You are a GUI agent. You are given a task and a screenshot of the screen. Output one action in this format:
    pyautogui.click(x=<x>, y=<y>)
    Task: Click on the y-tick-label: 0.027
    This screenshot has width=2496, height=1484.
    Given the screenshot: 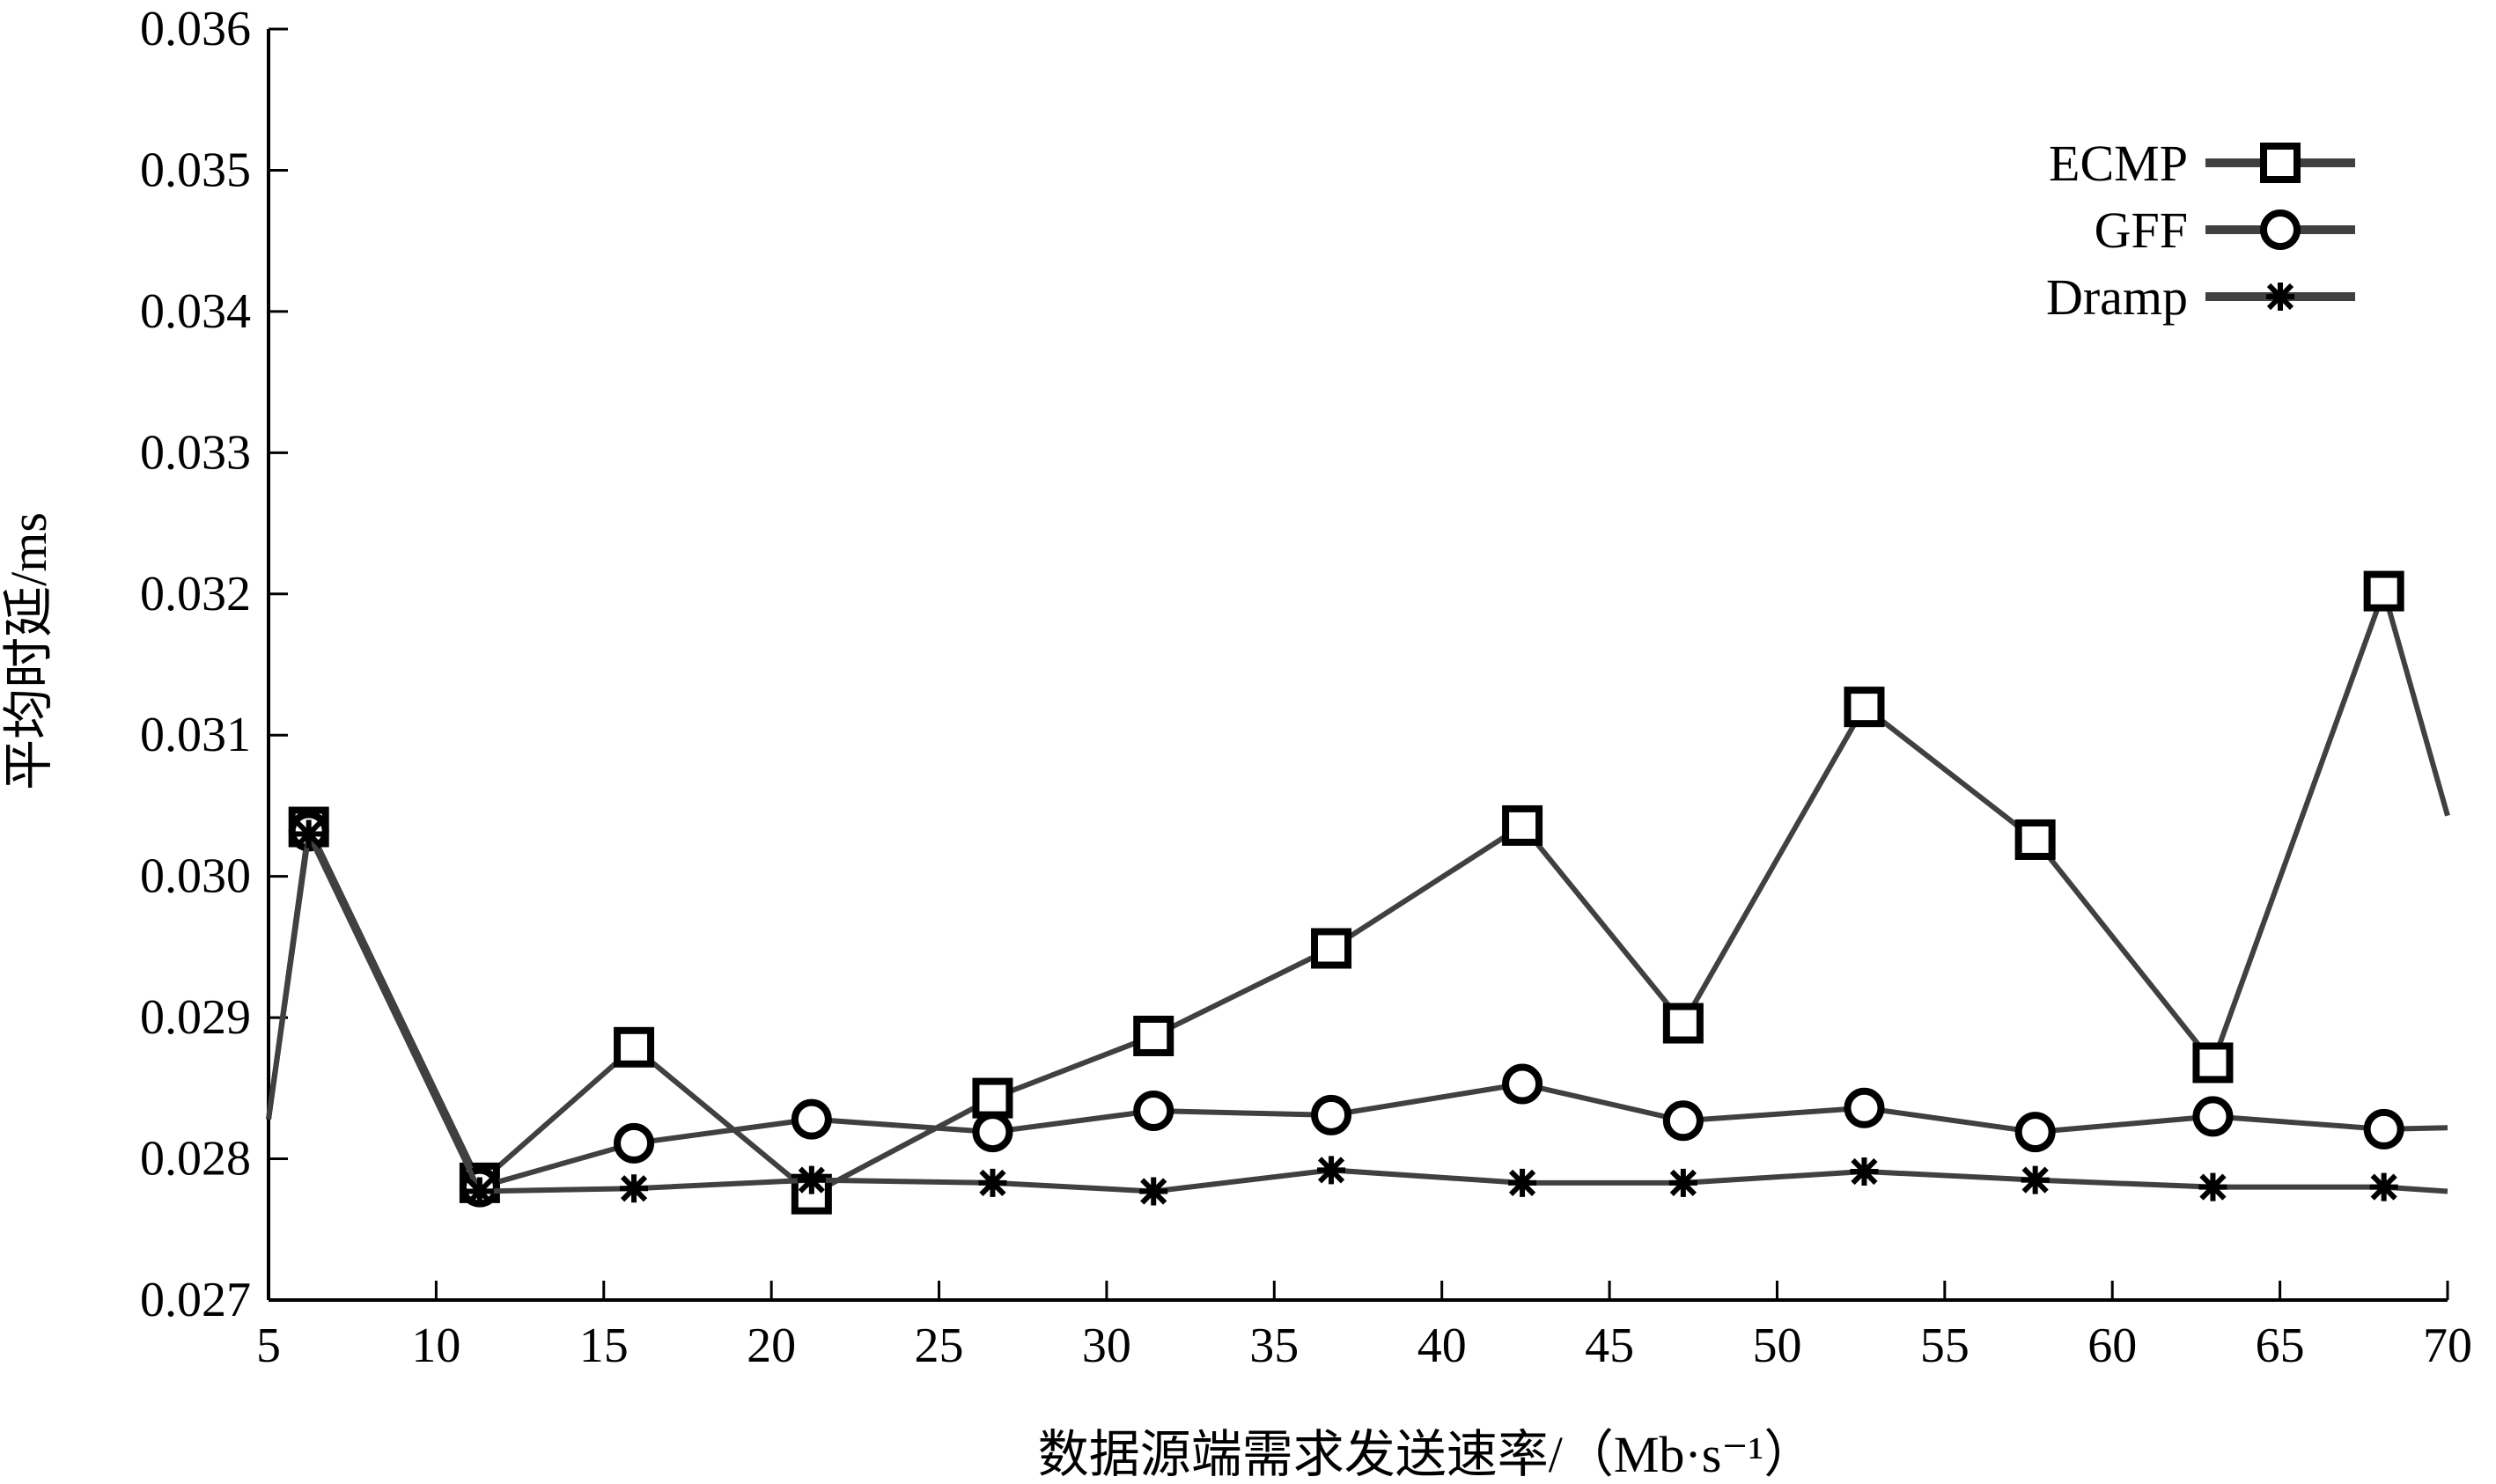 What is the action you would take?
    pyautogui.click(x=195, y=1300)
    